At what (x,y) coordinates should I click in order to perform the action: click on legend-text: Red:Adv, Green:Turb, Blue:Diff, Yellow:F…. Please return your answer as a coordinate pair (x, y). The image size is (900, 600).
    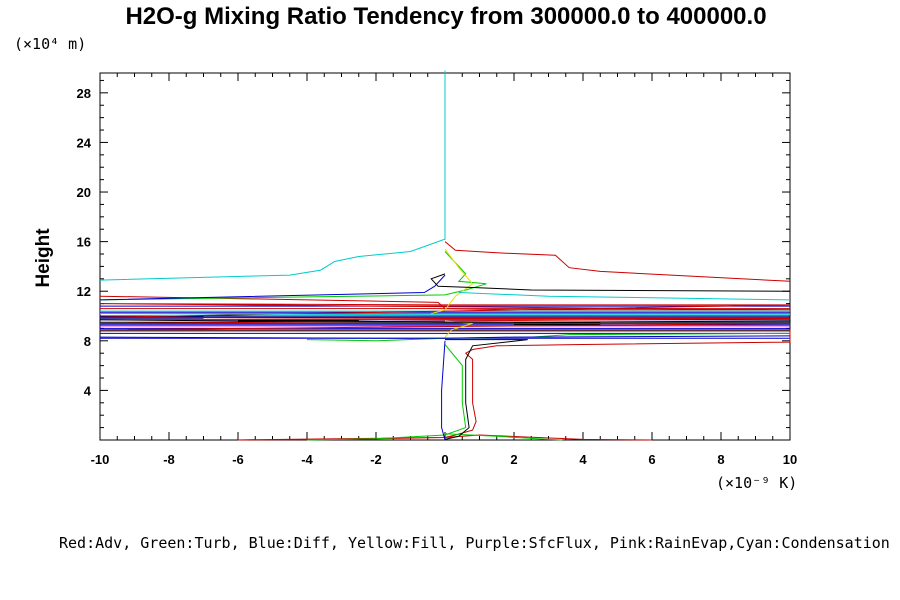
    Looking at the image, I should click on (474, 543).